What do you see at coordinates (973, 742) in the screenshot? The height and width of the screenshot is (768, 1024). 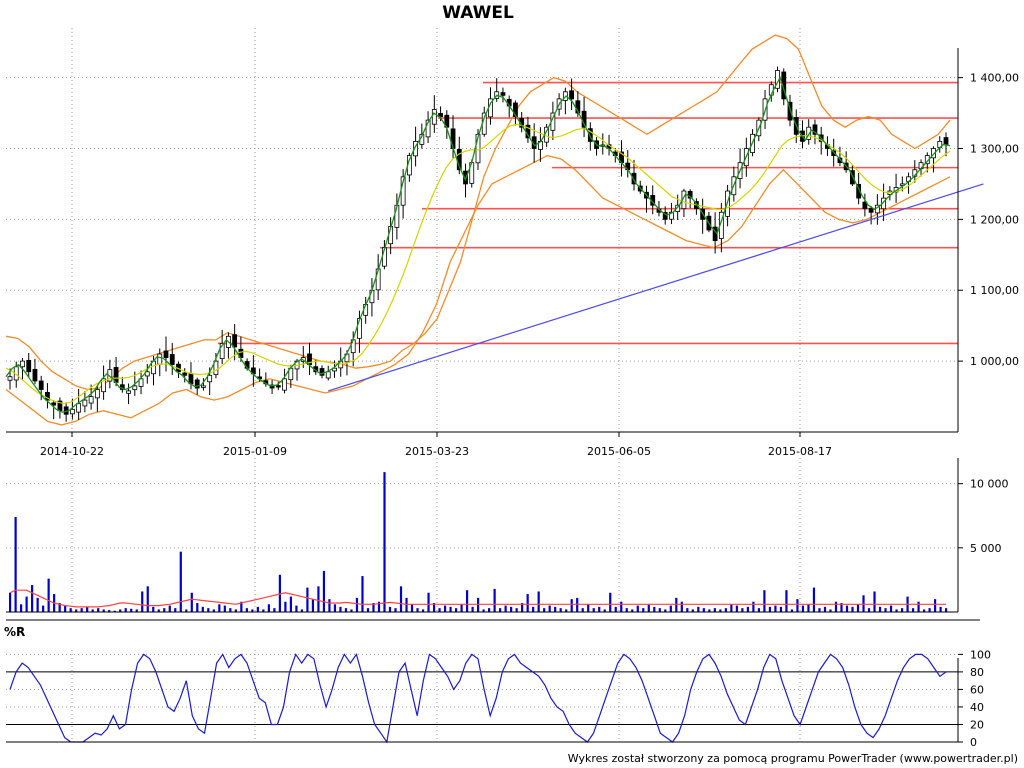 I see `wr-y-tick-label-0: 0` at bounding box center [973, 742].